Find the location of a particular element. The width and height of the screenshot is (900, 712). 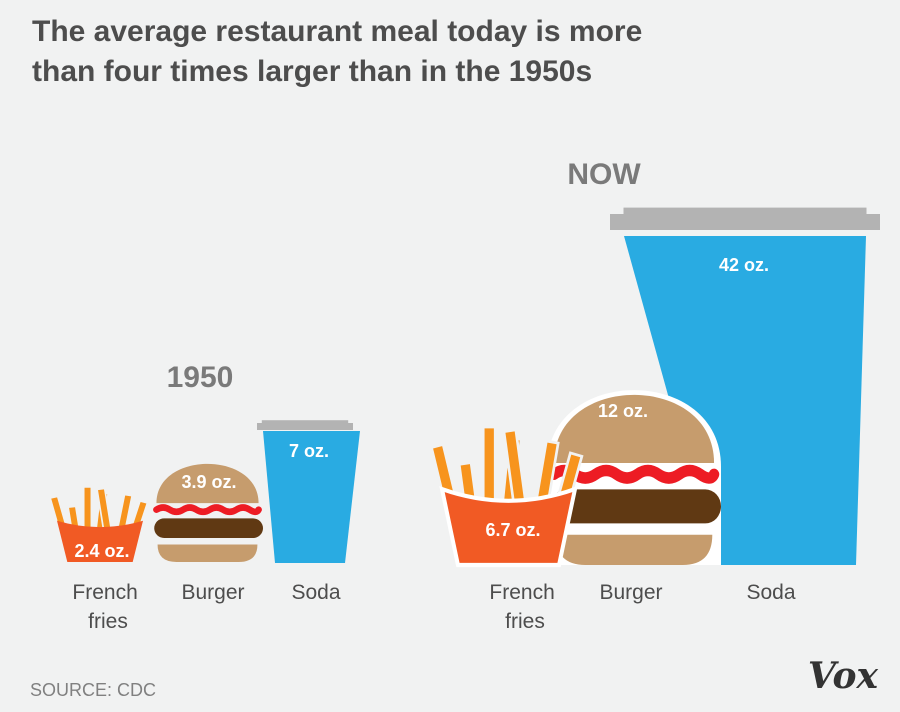

category-label-soda-now: Soda is located at coordinates (770, 592).